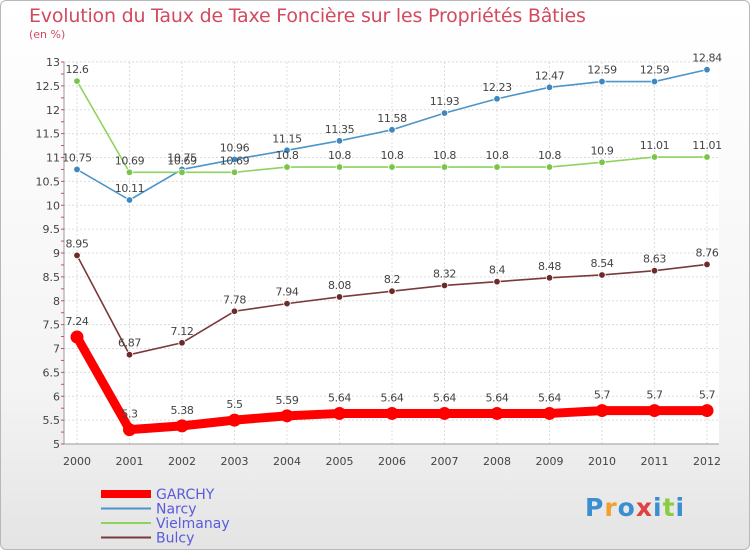 The image size is (750, 550). I want to click on data-label-bulcy: 8.63, so click(654, 259).